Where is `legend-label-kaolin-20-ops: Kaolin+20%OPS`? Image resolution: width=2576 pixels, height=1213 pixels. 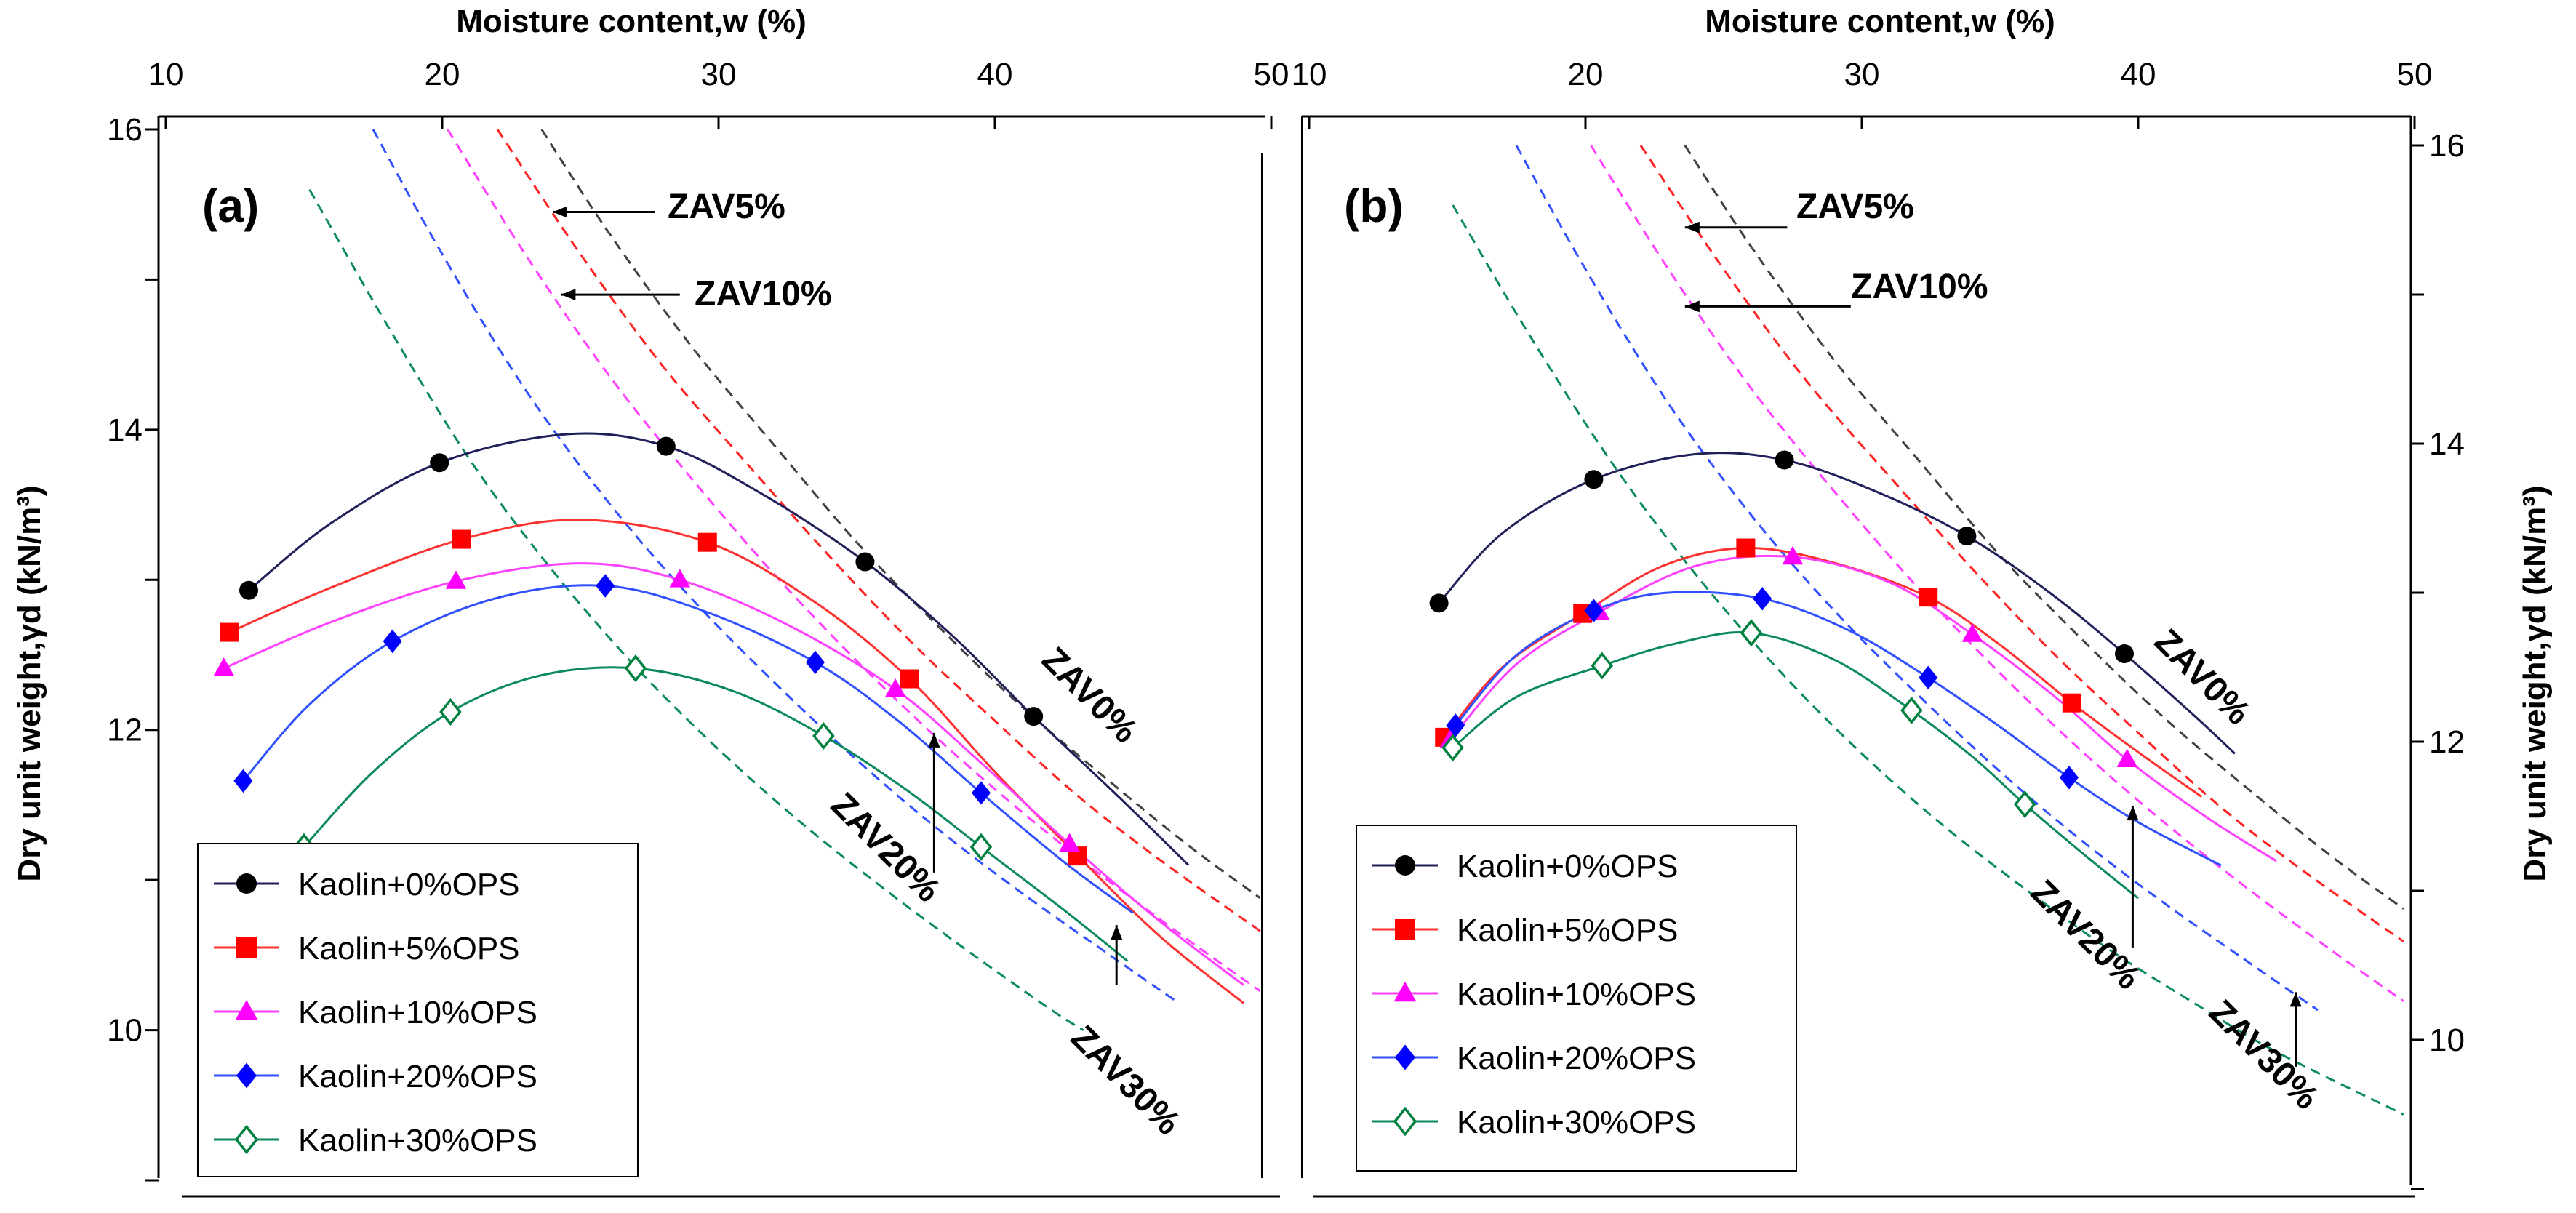 legend-label-kaolin-20-ops: Kaolin+20%OPS is located at coordinates (1576, 1058).